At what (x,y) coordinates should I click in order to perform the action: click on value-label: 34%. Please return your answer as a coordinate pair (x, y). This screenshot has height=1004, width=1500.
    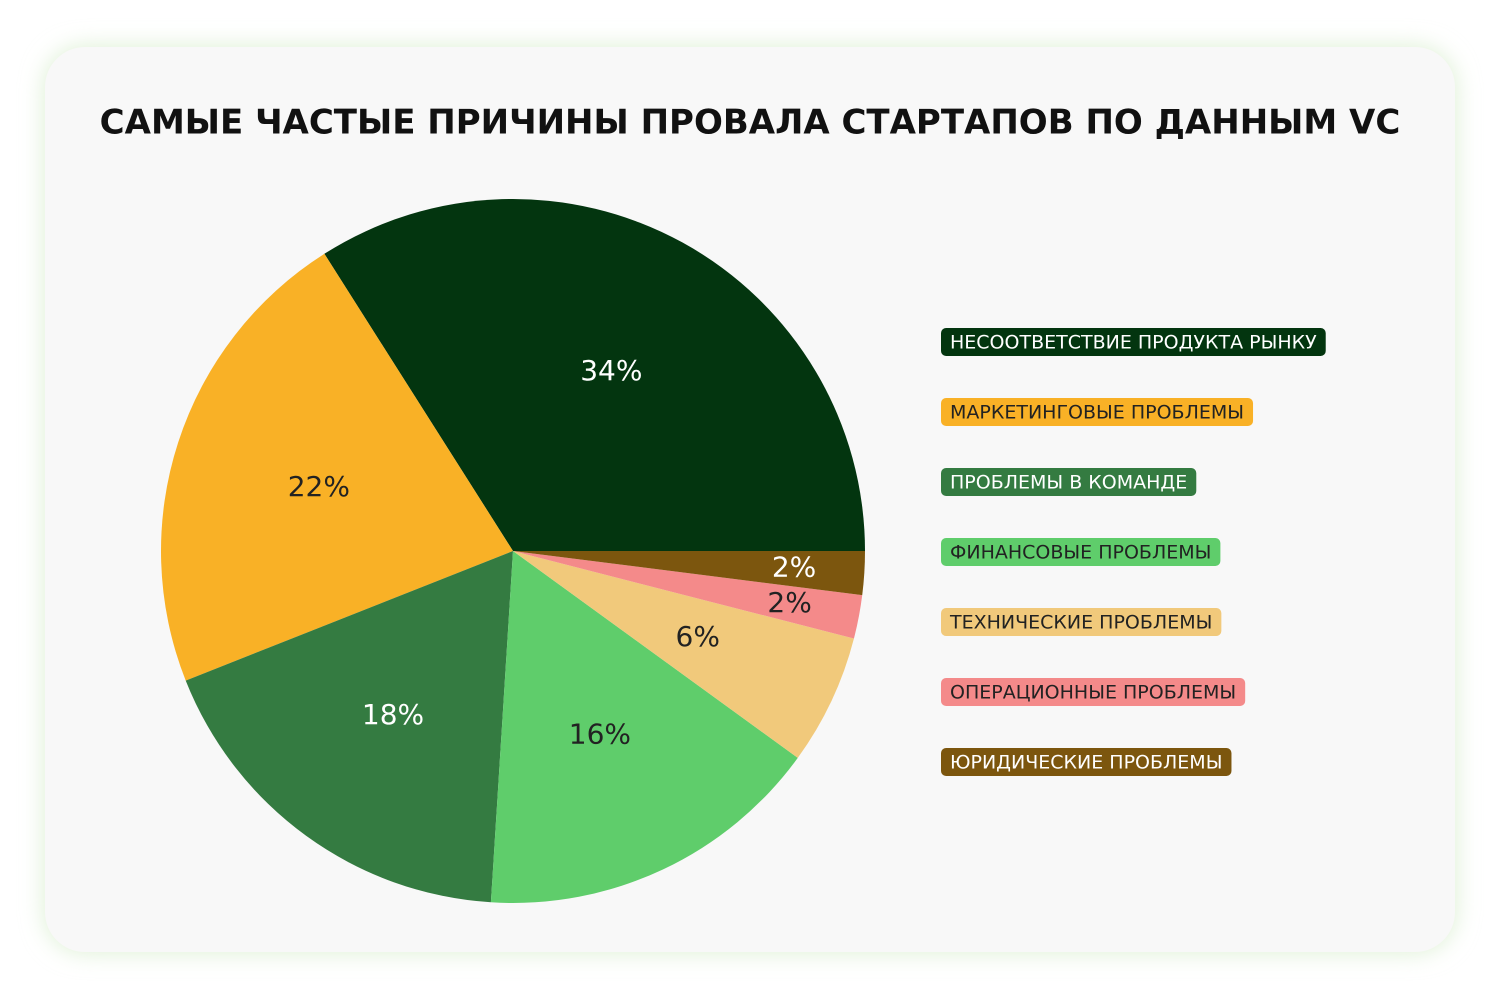
    Looking at the image, I should click on (611, 370).